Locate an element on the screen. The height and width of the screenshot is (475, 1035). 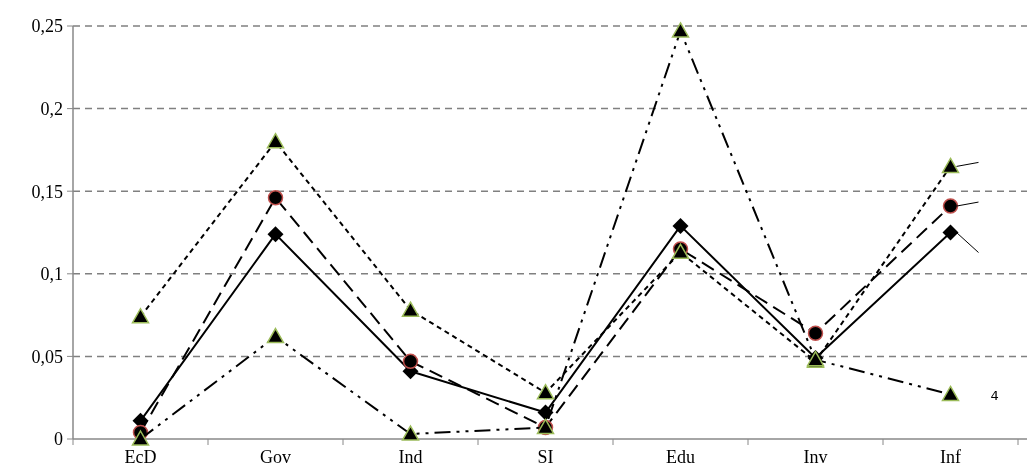
y-tick-label: 0,15 is located at coordinates (47, 191).